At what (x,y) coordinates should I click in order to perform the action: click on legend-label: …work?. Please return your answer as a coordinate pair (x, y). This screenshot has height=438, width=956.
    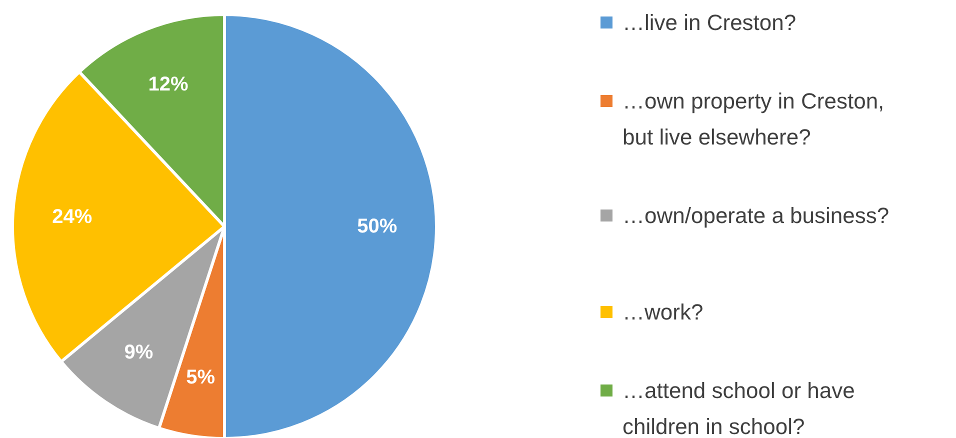
    Looking at the image, I should click on (663, 312).